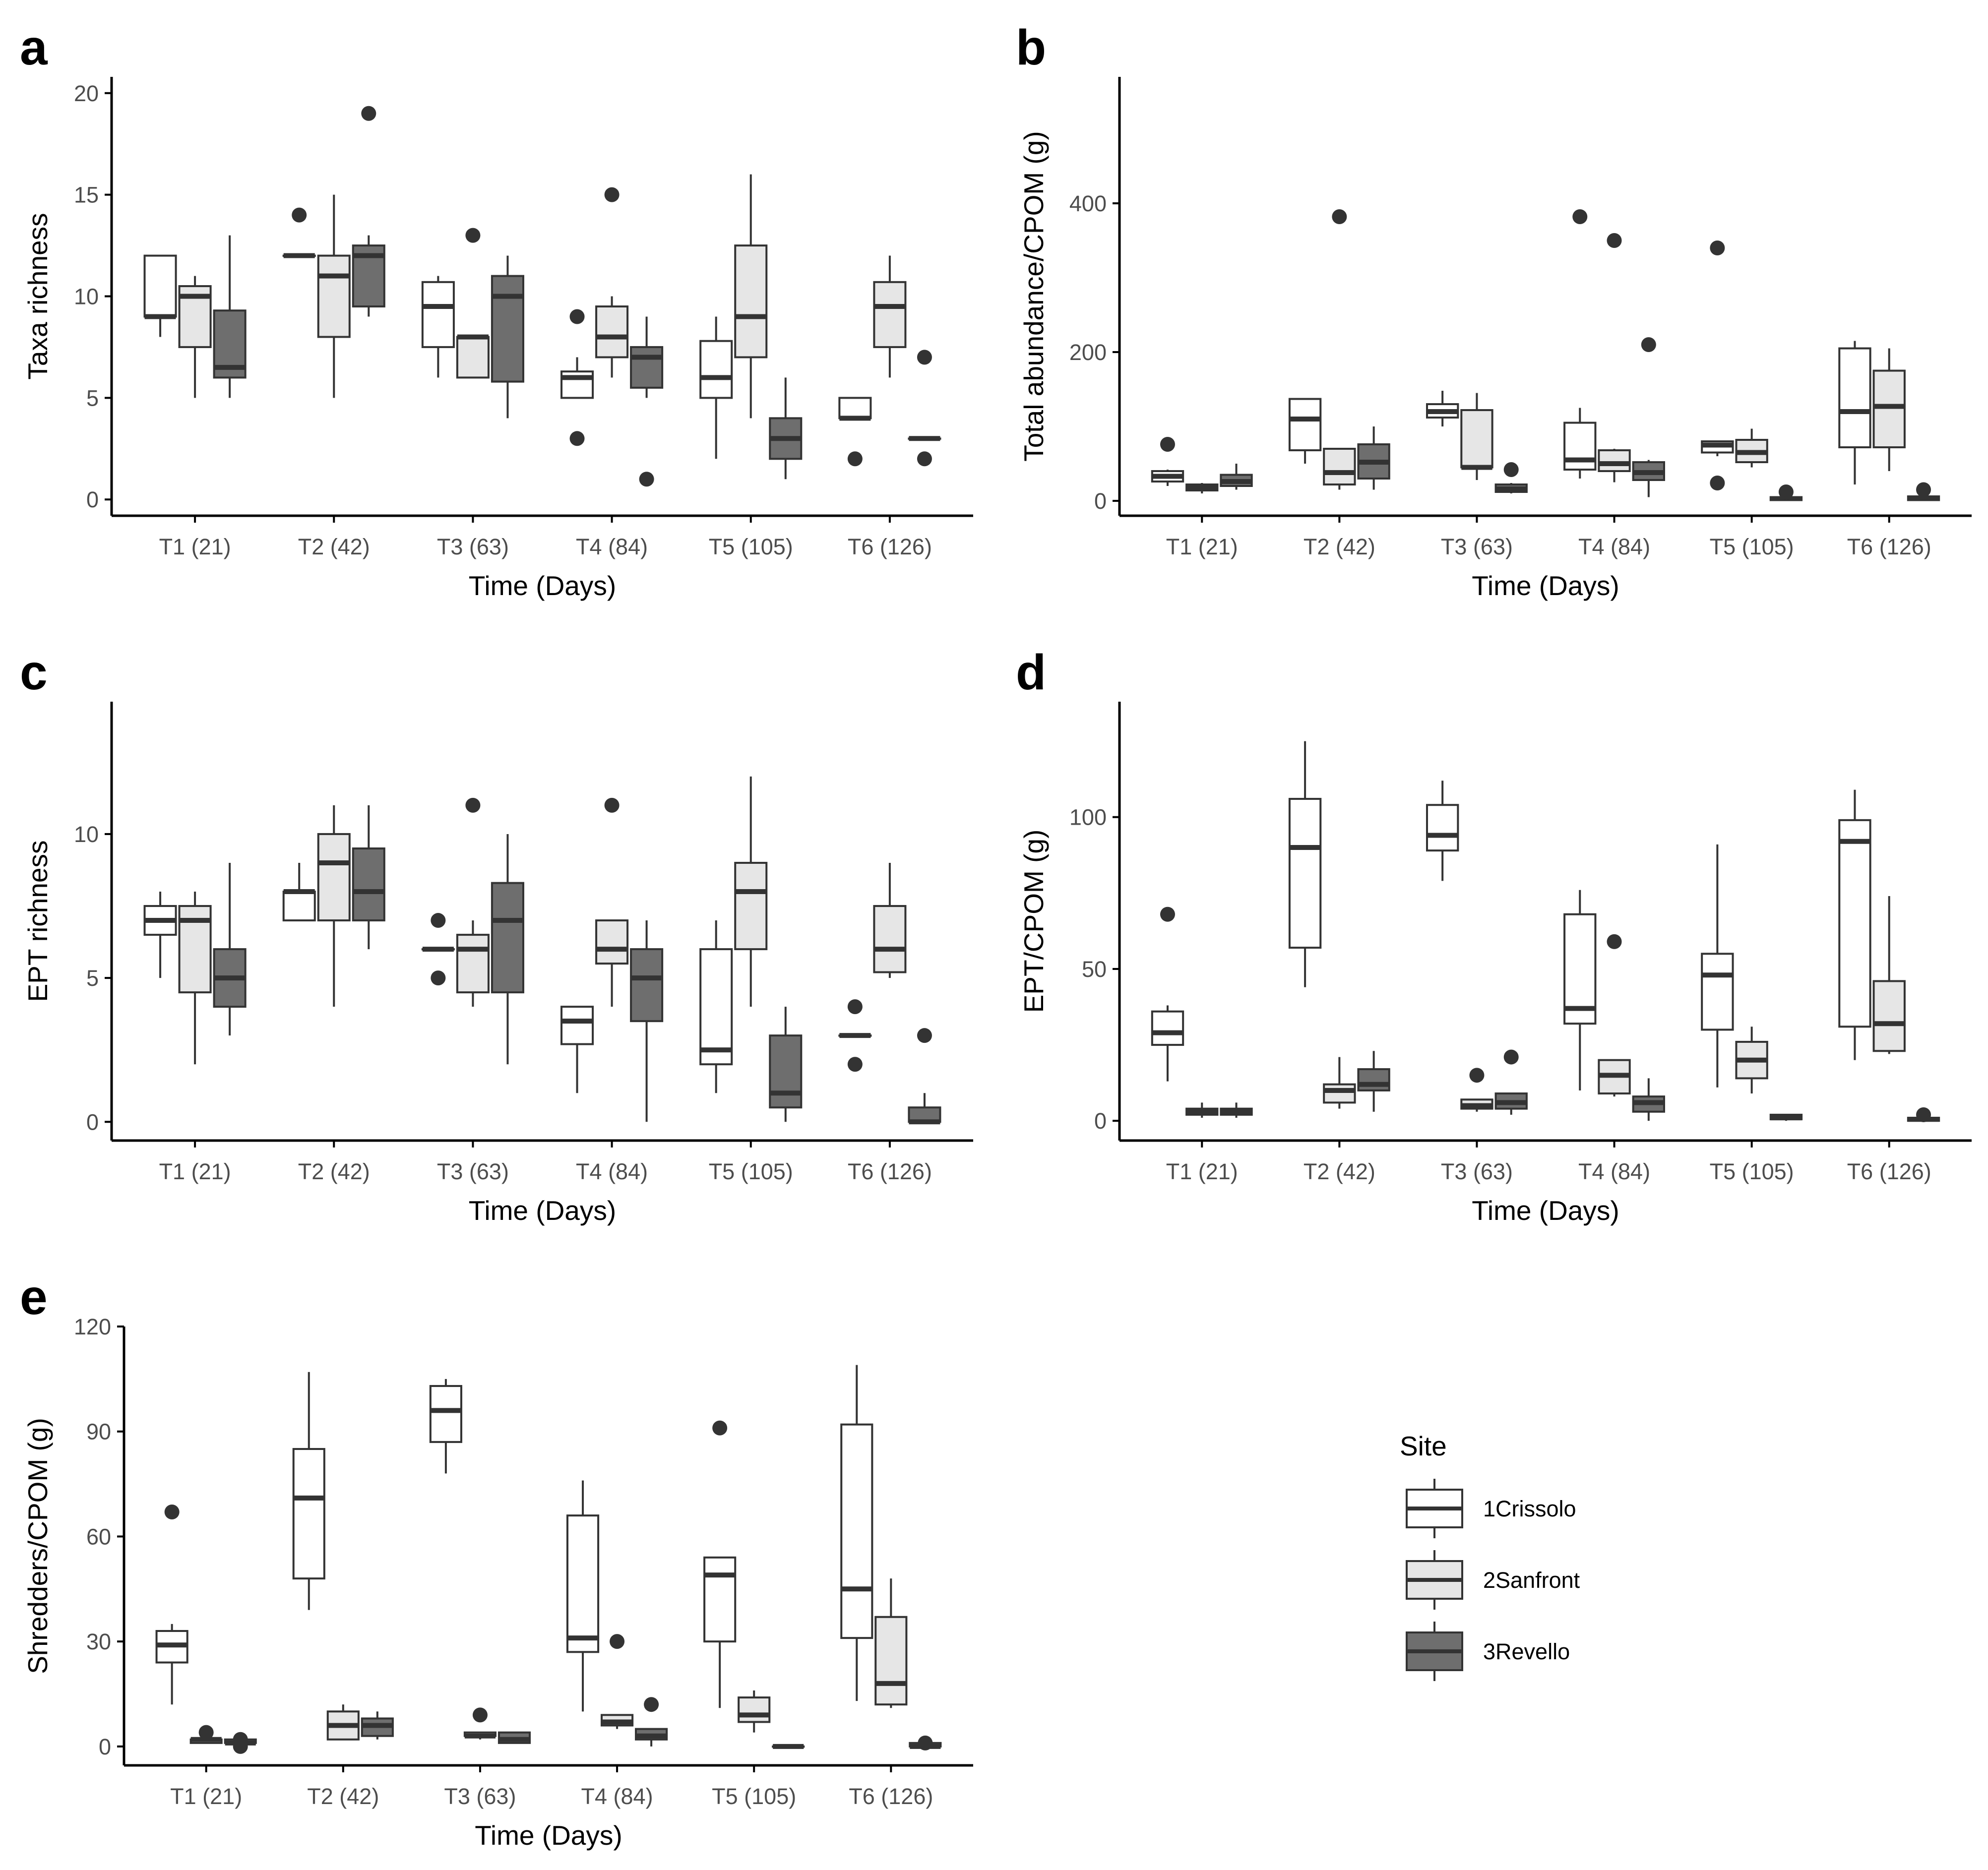 This screenshot has width=1988, height=1870. What do you see at coordinates (86, 834) in the screenshot?
I see `y-tick-label: 10` at bounding box center [86, 834].